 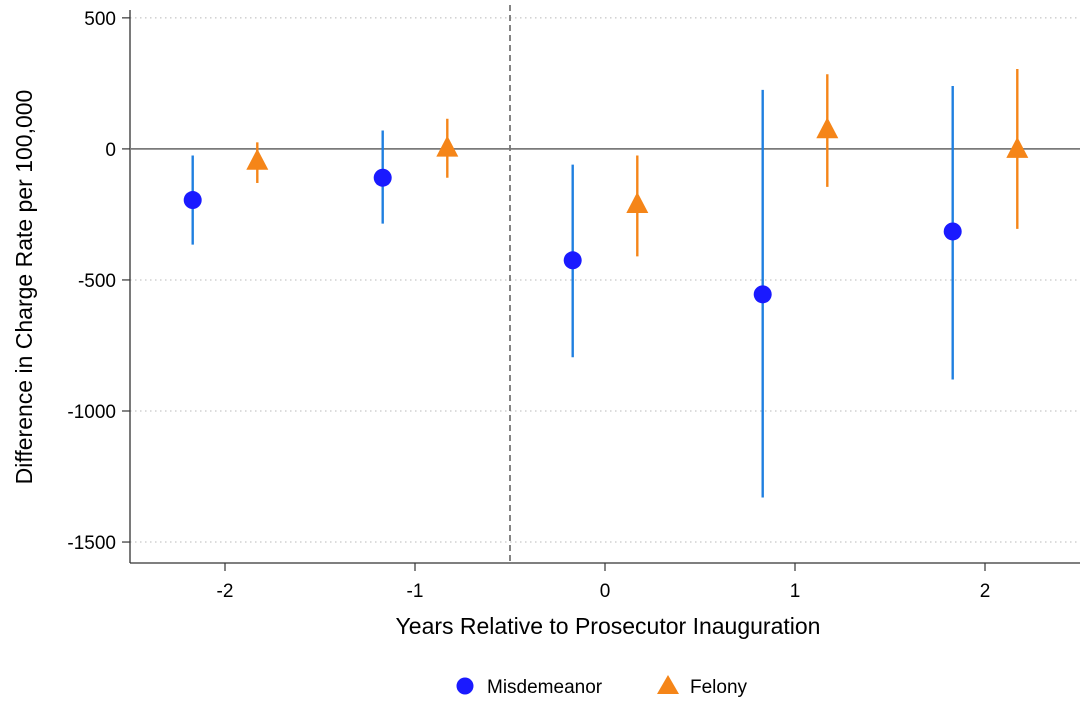 I want to click on y-tick-label: 500, so click(x=100, y=19).